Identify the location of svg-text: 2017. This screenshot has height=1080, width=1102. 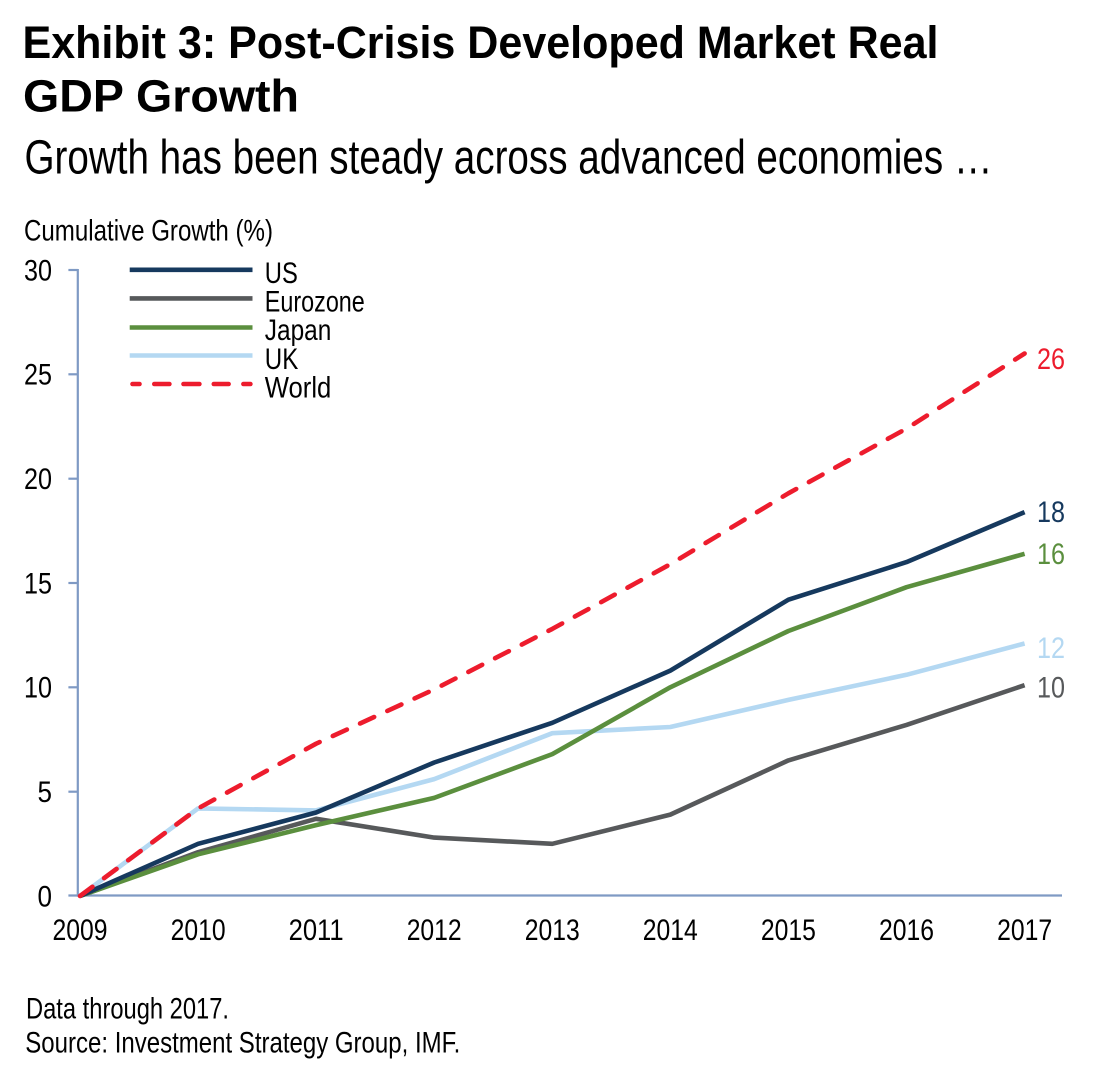
(1024, 930).